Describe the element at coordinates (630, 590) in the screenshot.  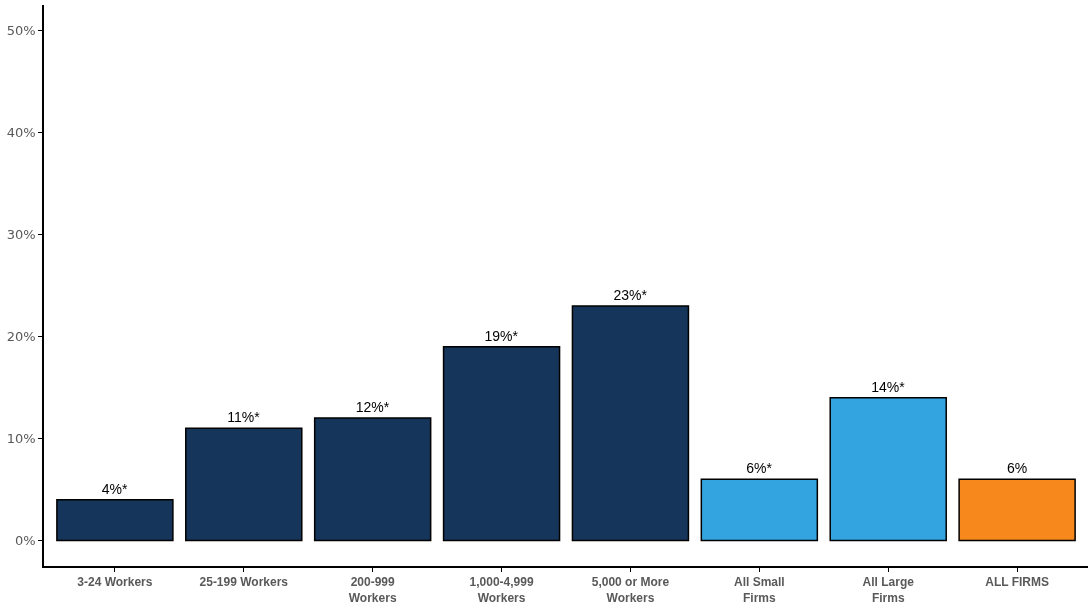
I see `x-tick-label: 5,000 or More Workers` at that location.